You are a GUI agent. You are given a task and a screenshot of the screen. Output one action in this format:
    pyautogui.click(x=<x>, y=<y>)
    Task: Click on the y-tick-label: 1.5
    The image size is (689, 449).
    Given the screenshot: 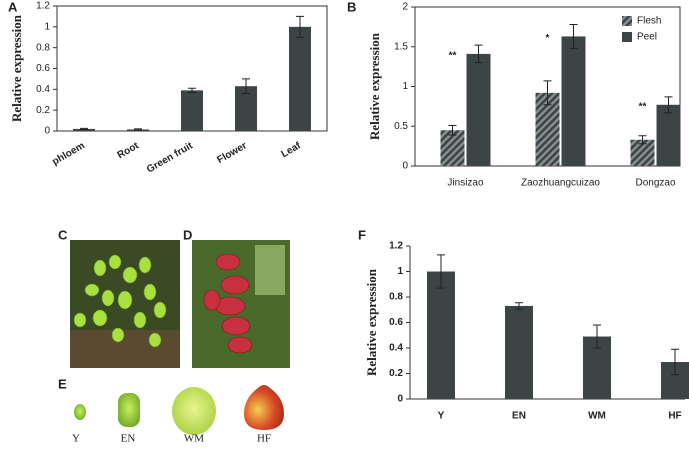 What is the action you would take?
    pyautogui.click(x=401, y=46)
    